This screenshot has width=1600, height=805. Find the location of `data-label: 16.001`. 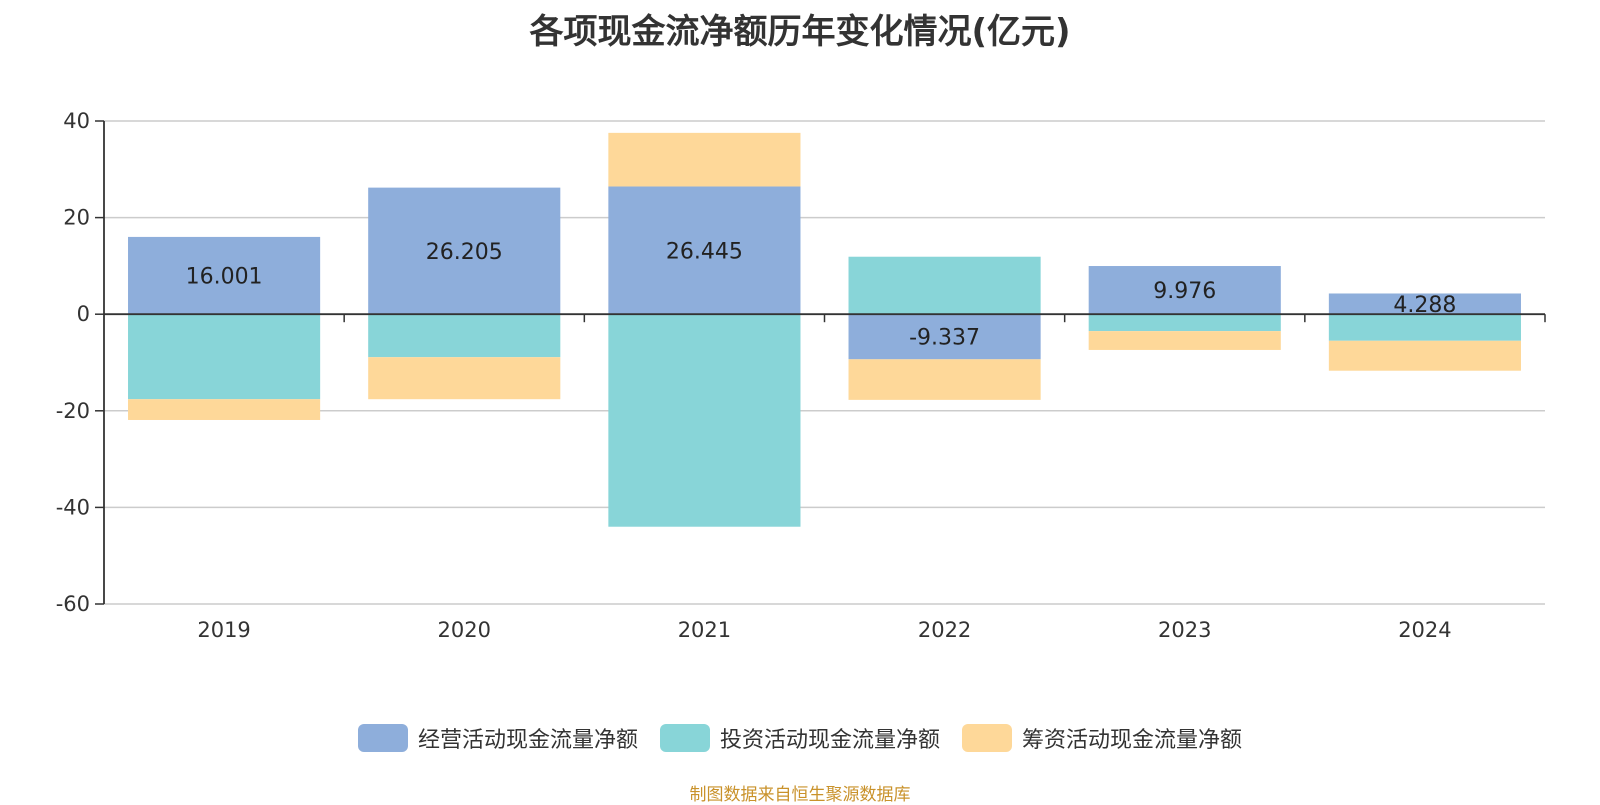

data-label: 16.001 is located at coordinates (224, 277).